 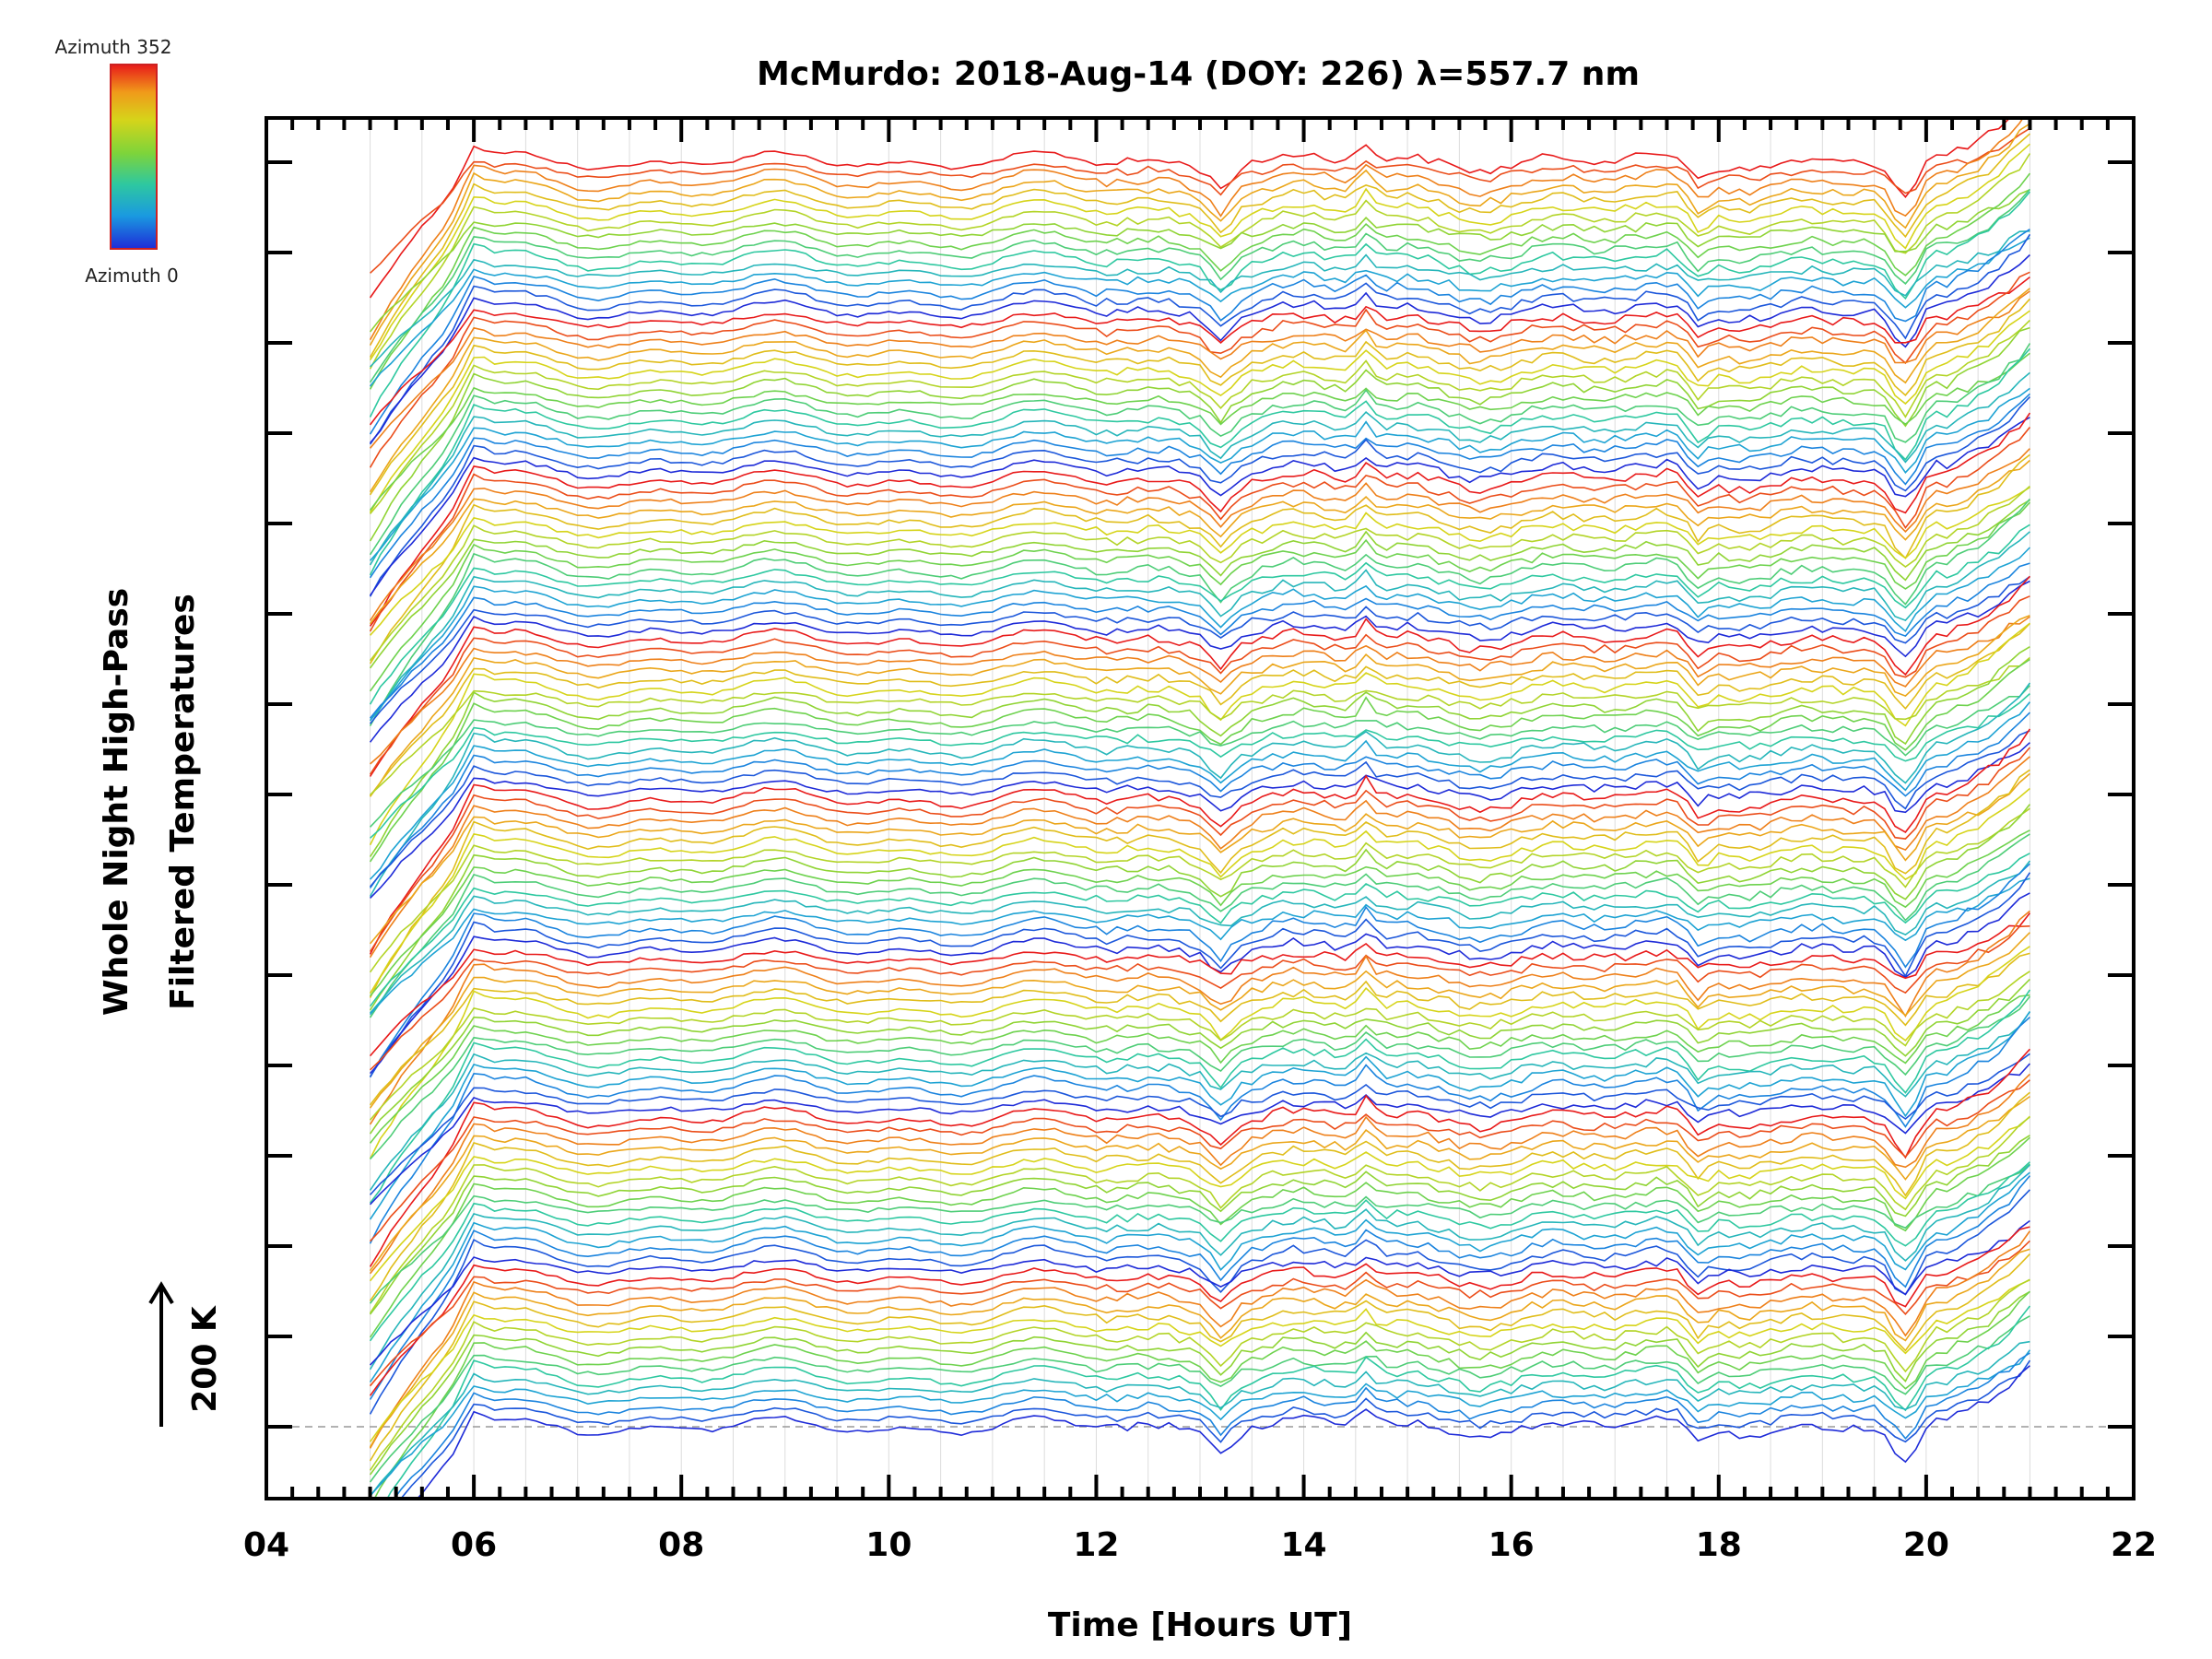 I want to click on y-axis-label-line2: Filtered Temperatures, so click(x=183, y=802).